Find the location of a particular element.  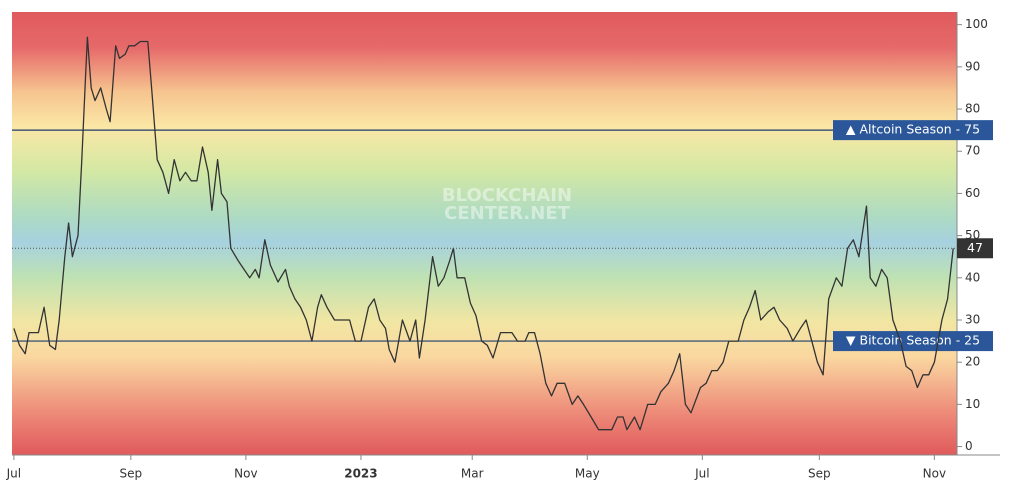

level-label: ▲ Altcoin Season - 75 is located at coordinates (913, 129).